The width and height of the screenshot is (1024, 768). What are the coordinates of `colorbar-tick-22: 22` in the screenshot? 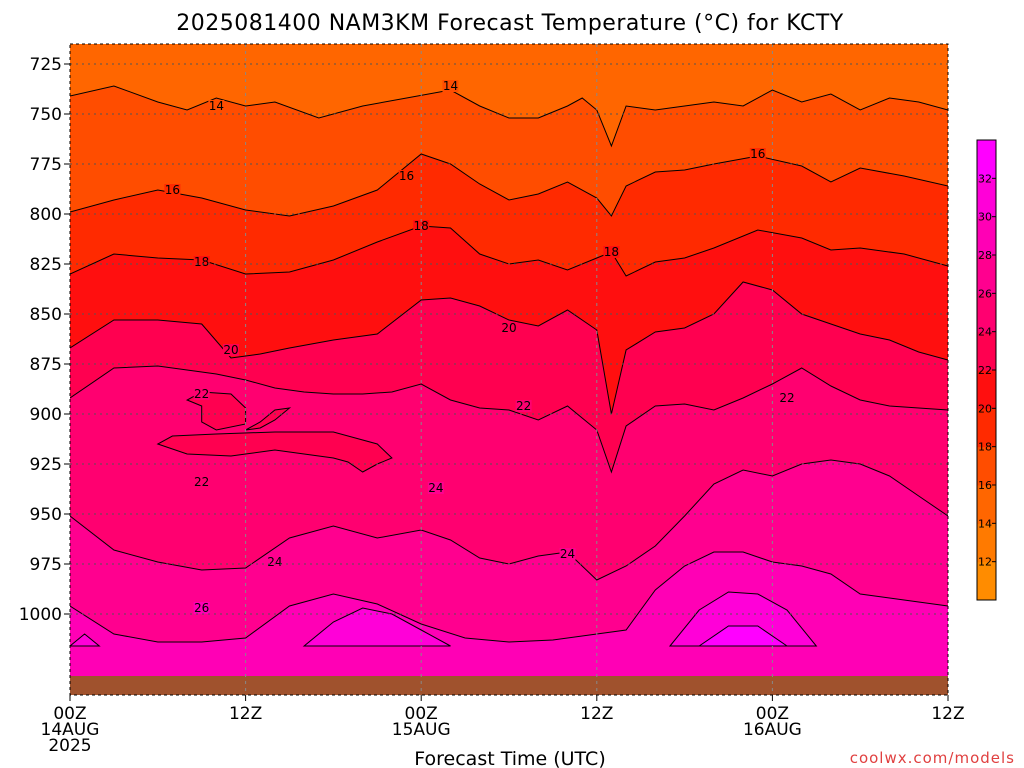 It's located at (985, 370).